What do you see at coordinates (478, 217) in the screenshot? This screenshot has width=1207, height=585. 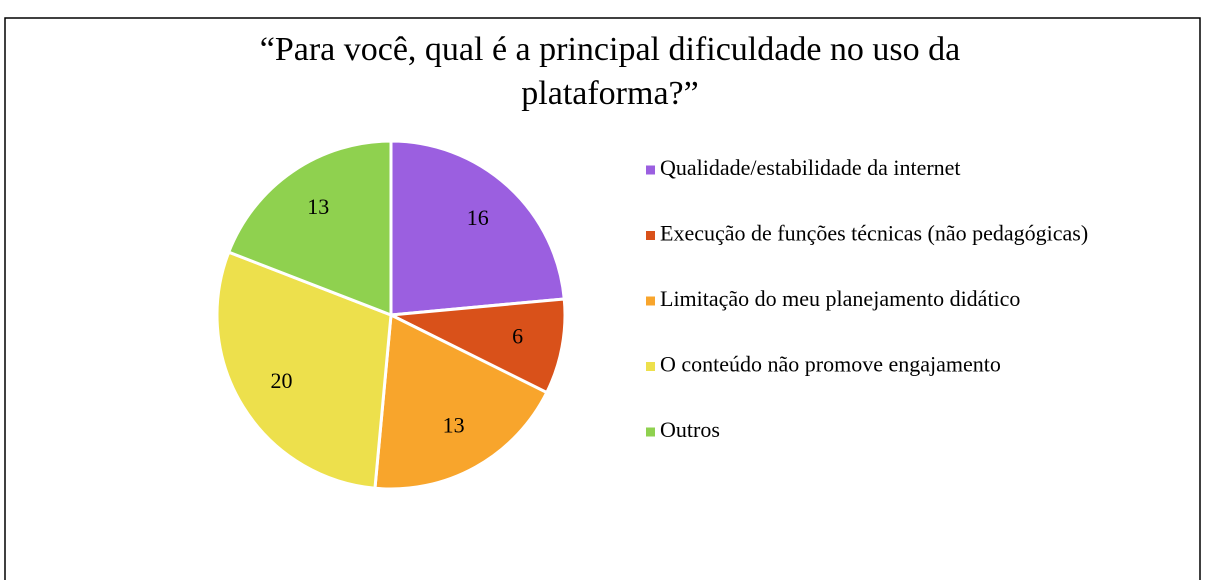 I see `data-label: 16` at bounding box center [478, 217].